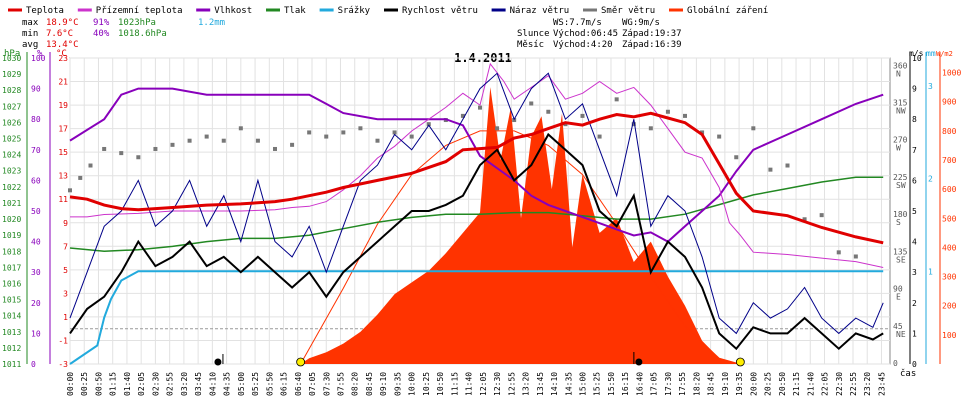  Describe the element at coordinates (312, 384) in the screenshot. I see `x-tick-label: 07:05` at that location.